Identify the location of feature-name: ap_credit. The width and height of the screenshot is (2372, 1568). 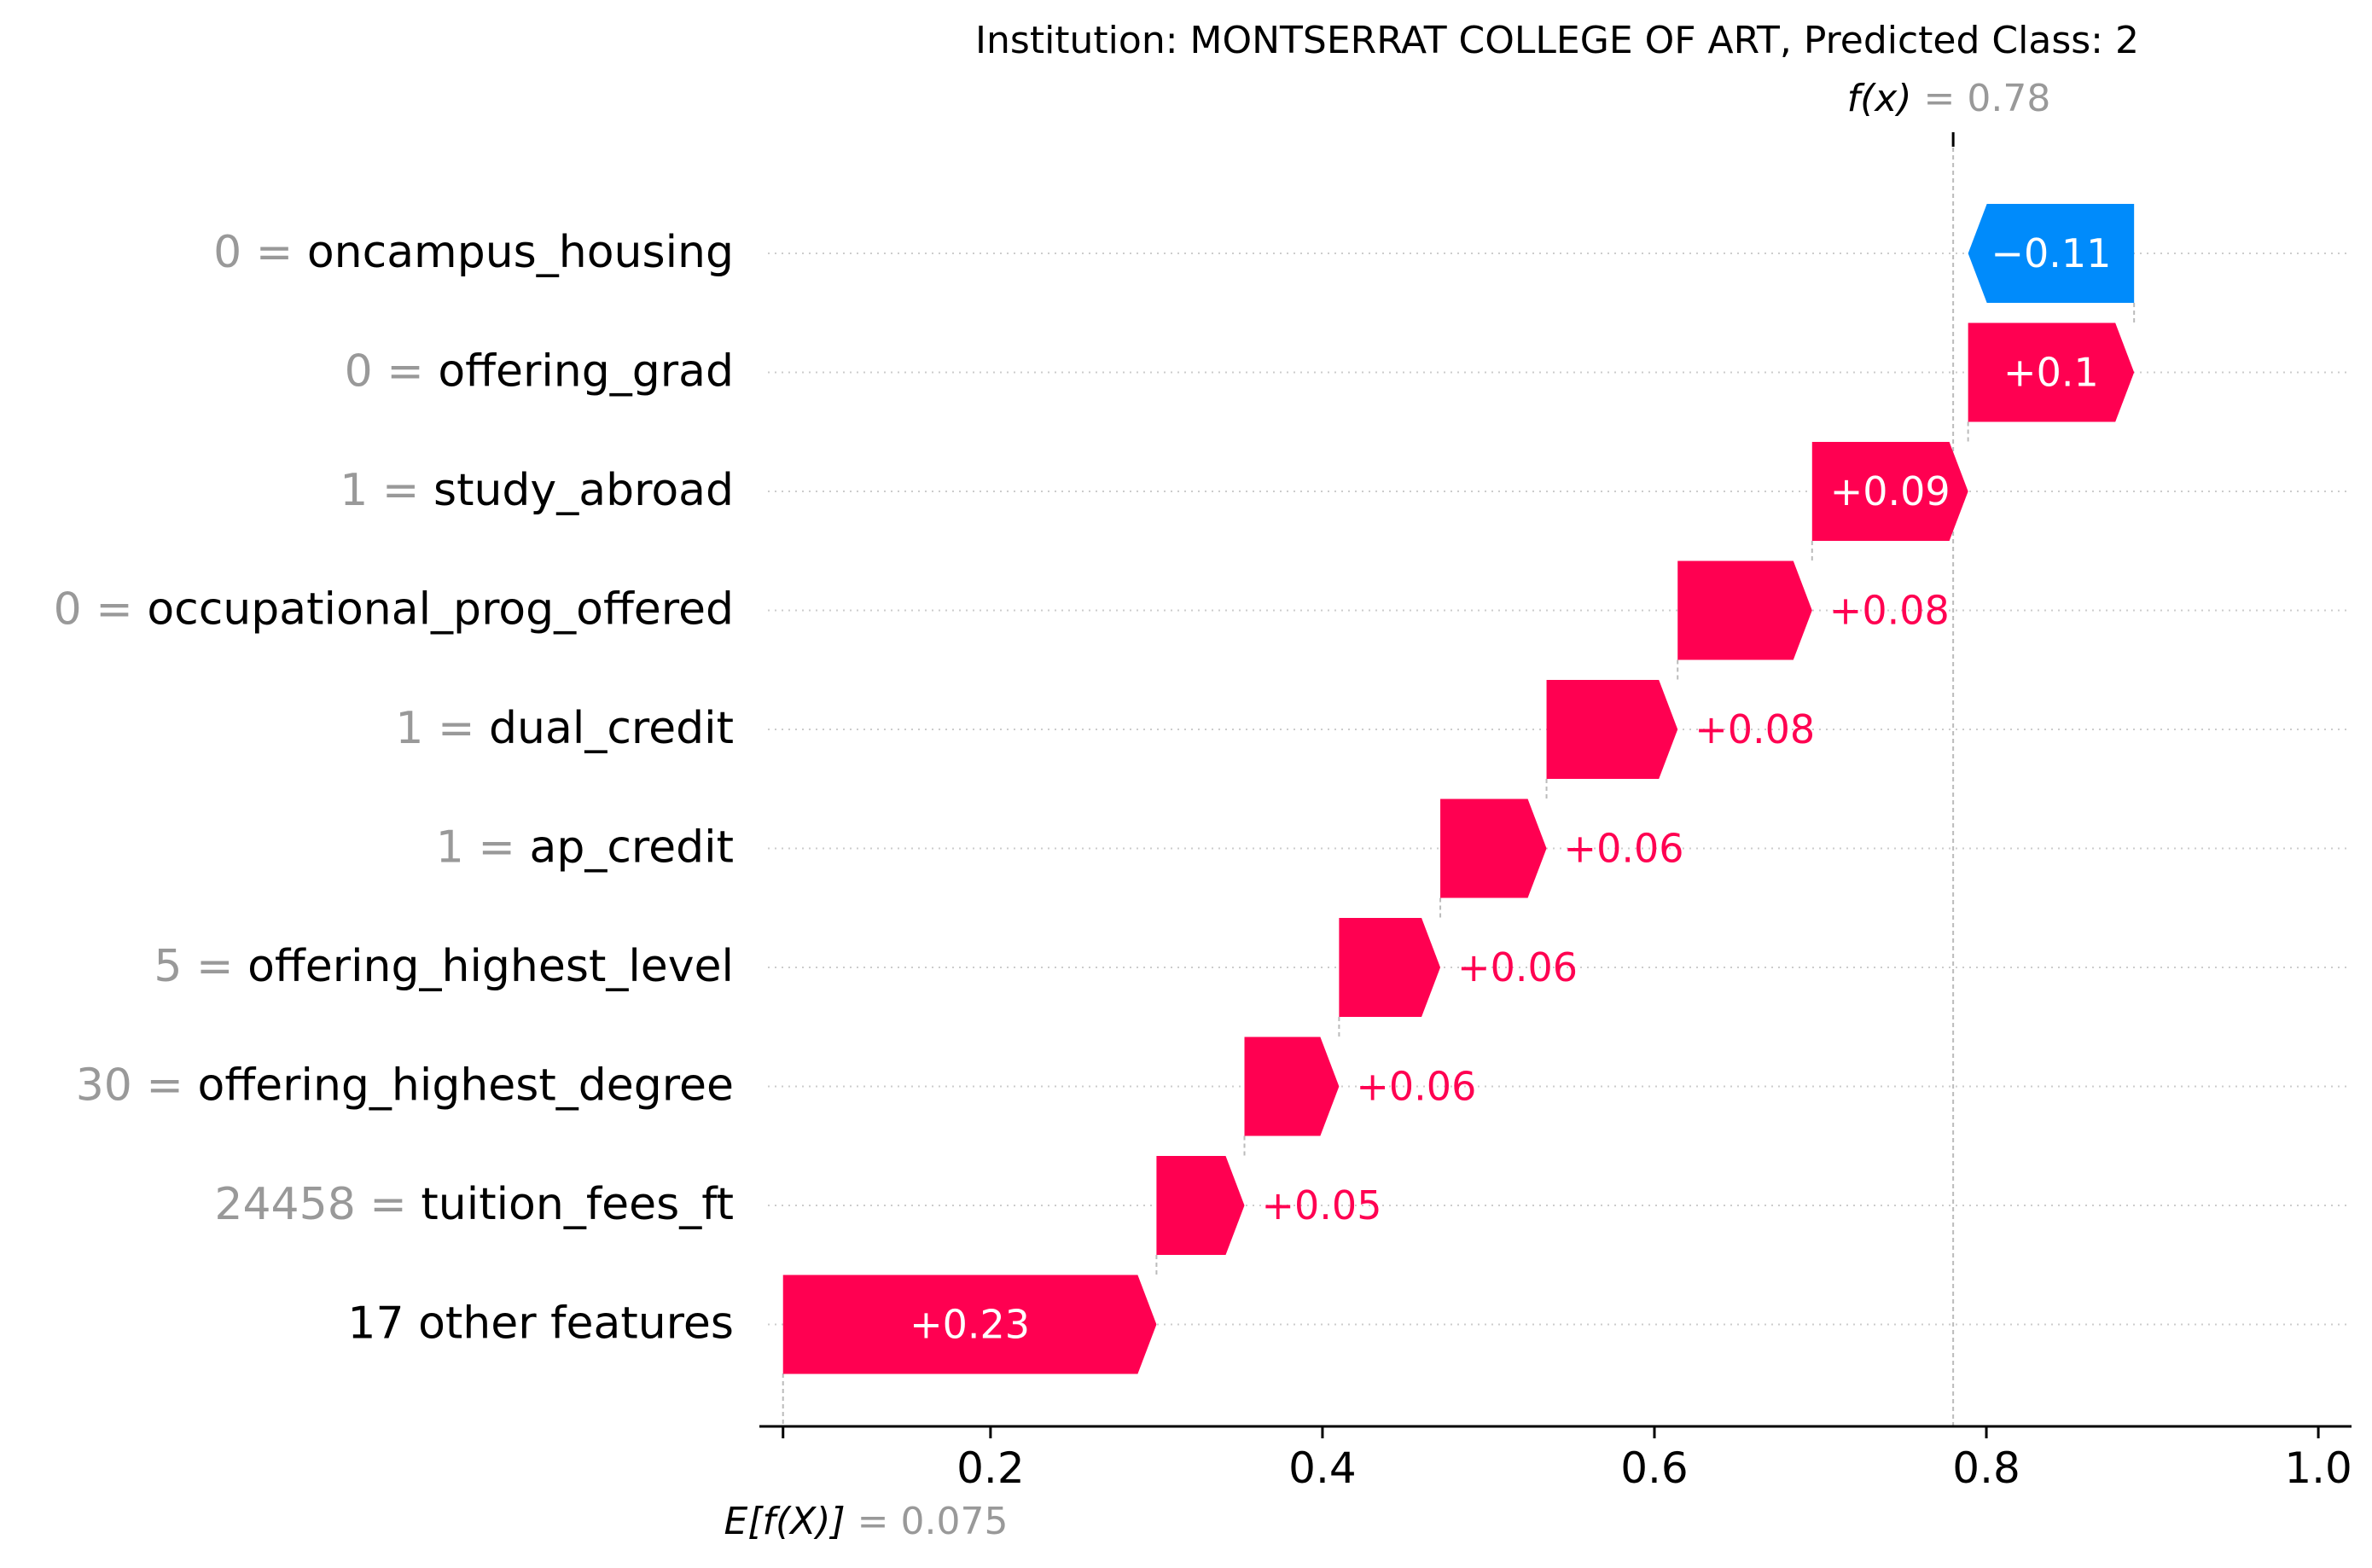
(631, 848).